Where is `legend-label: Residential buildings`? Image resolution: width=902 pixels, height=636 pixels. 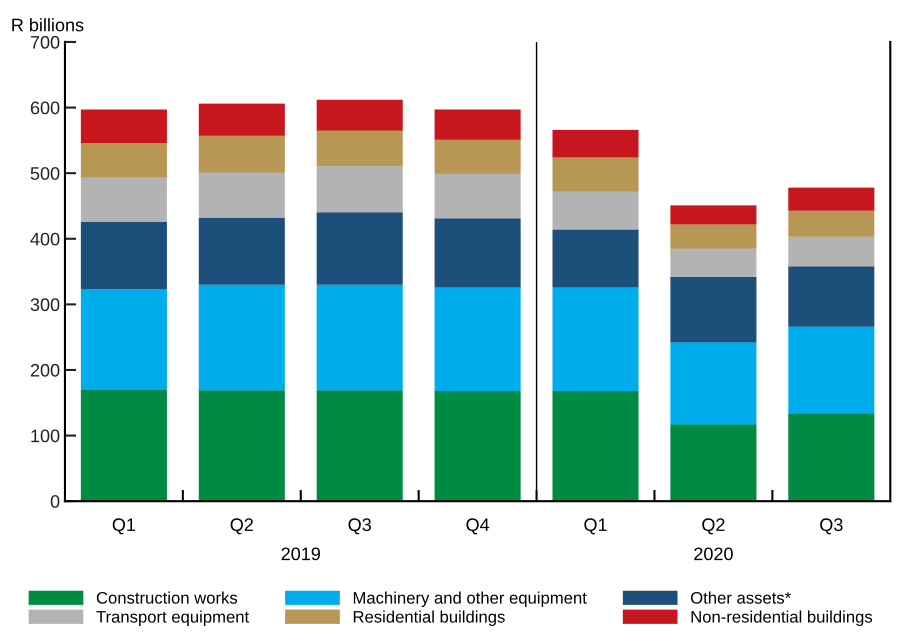
legend-label: Residential buildings is located at coordinates (429, 618).